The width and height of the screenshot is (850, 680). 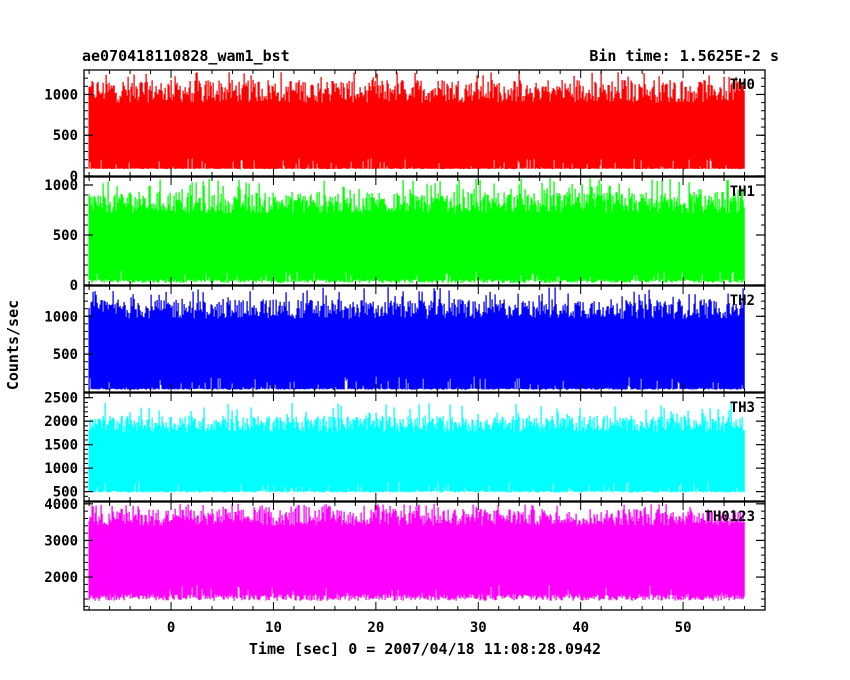 What do you see at coordinates (61, 399) in the screenshot?
I see `y-tick-label: 2500` at bounding box center [61, 399].